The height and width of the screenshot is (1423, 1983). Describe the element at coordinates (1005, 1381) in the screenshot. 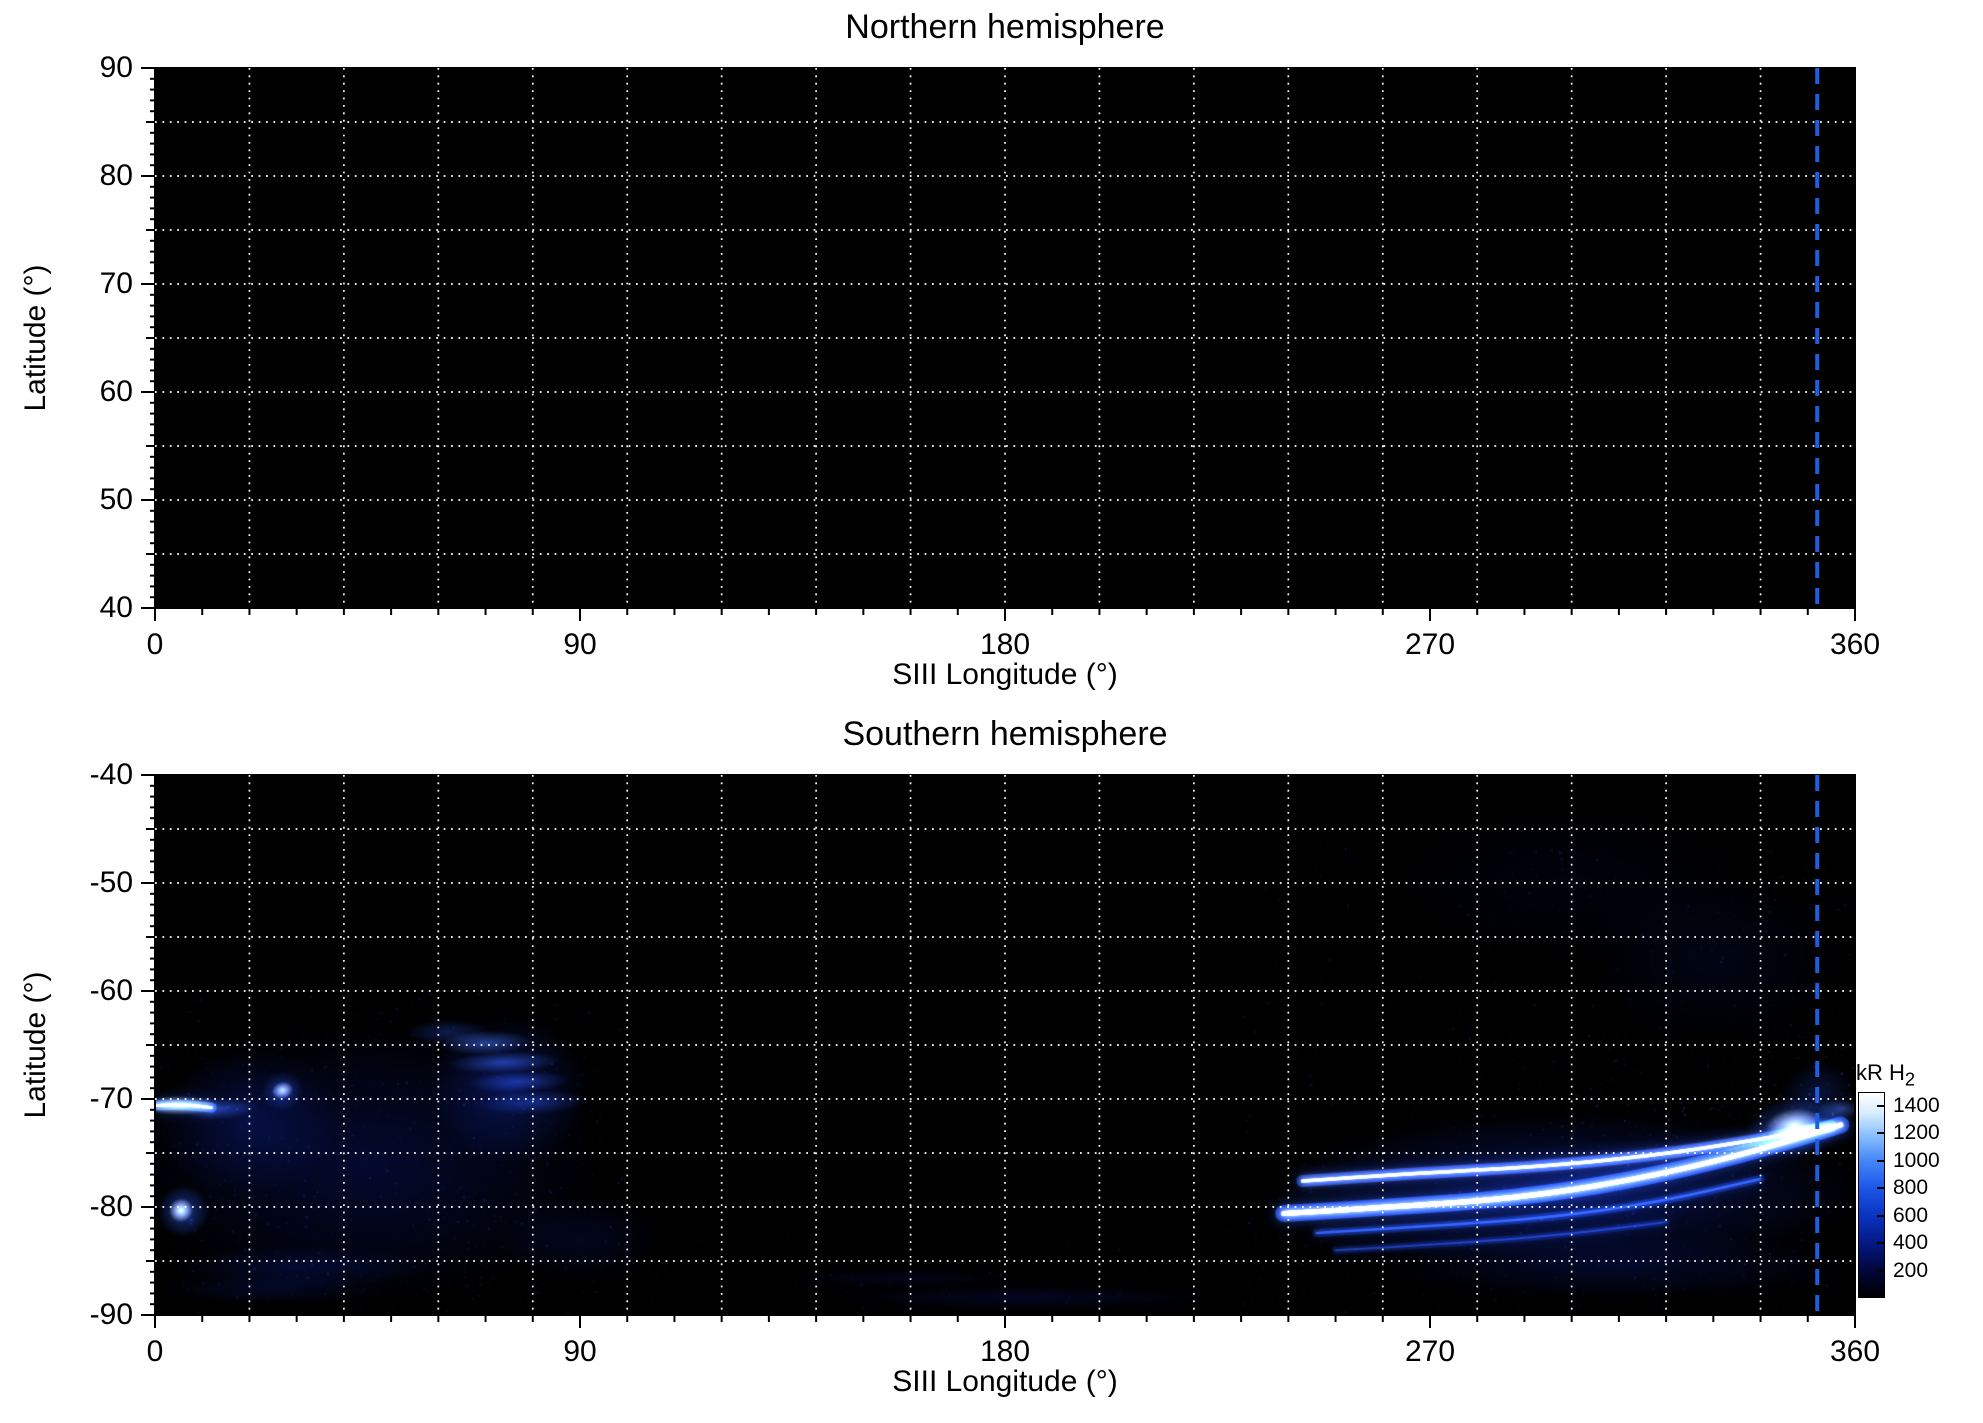

I see `south-x-axis-label: SIII Longitude (°)` at that location.